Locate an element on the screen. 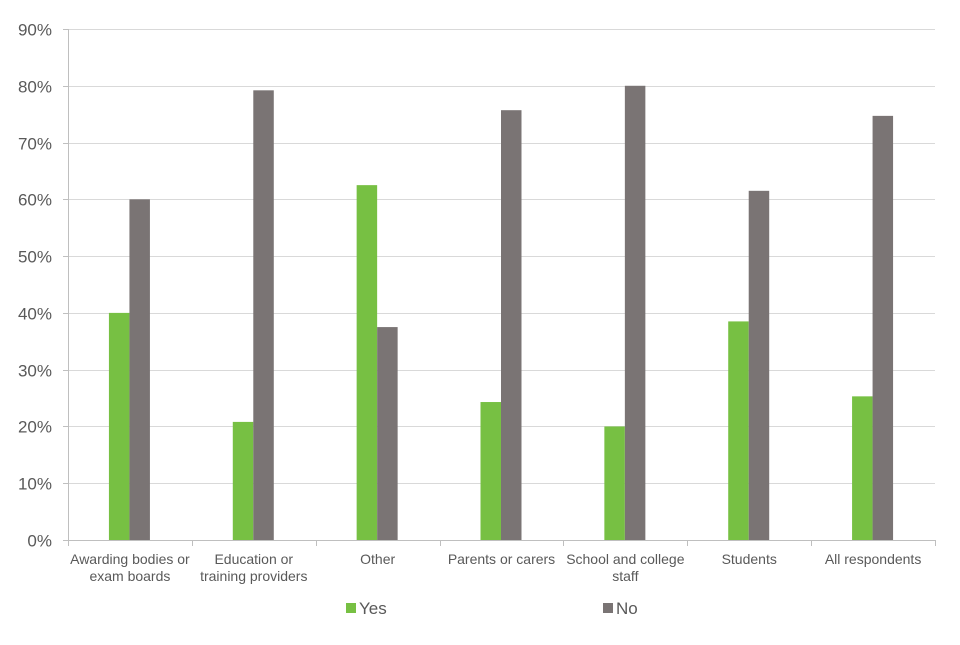 The width and height of the screenshot is (960, 645). y-tick-label: 60% is located at coordinates (35, 200).